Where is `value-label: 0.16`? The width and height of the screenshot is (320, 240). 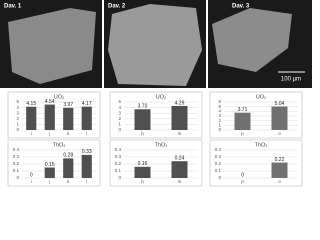
value-label: 0.16 is located at coordinates (143, 164).